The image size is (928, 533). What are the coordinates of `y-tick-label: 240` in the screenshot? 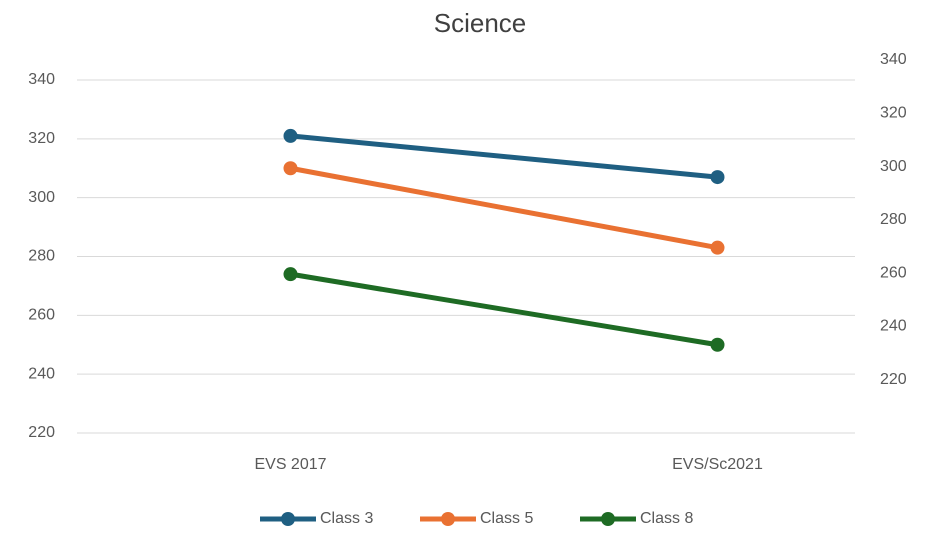 It's located at (41, 373).